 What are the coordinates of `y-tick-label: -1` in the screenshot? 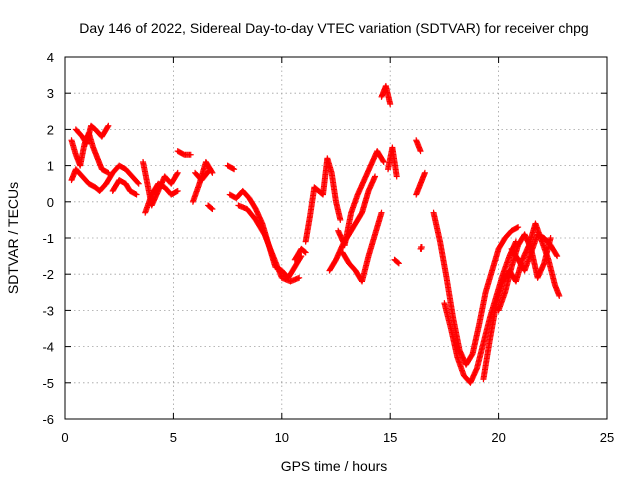 It's located at (48, 238).